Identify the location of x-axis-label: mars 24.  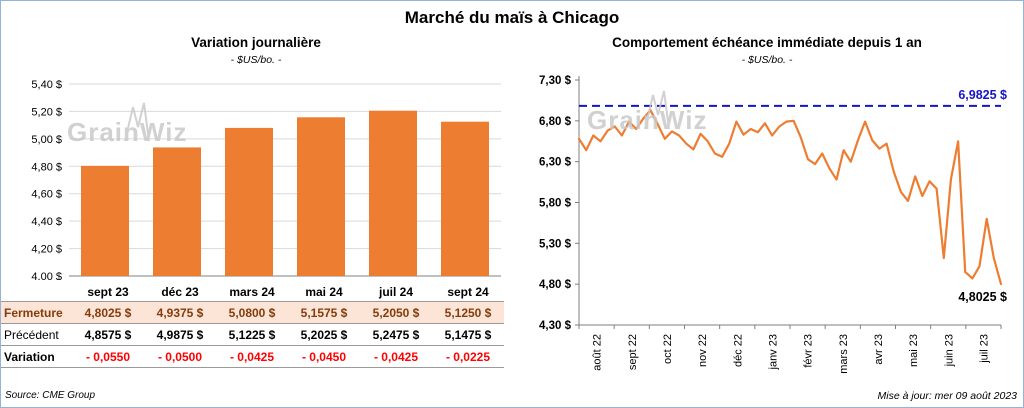
(252, 292).